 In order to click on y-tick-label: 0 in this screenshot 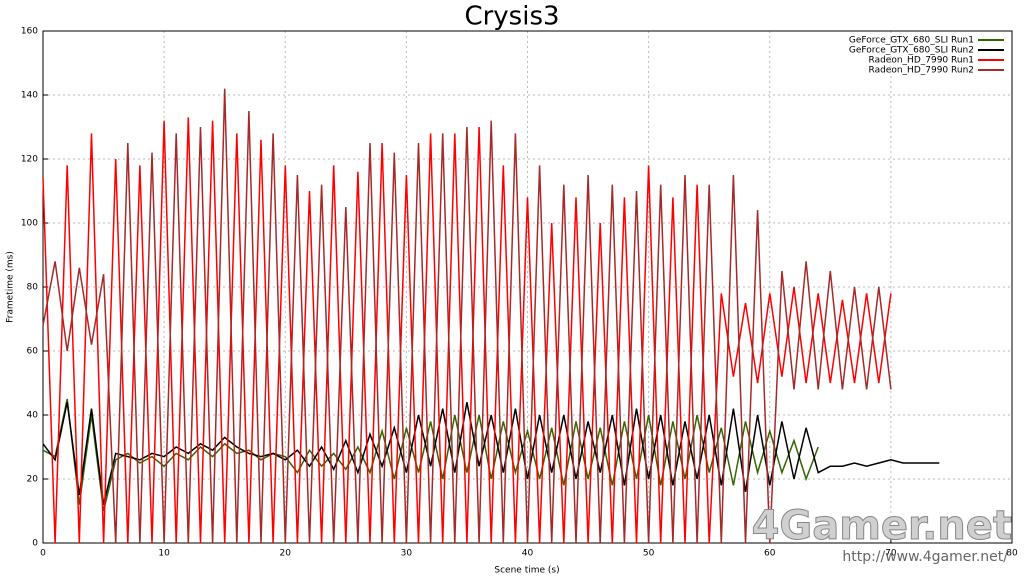, I will do `click(35, 544)`.